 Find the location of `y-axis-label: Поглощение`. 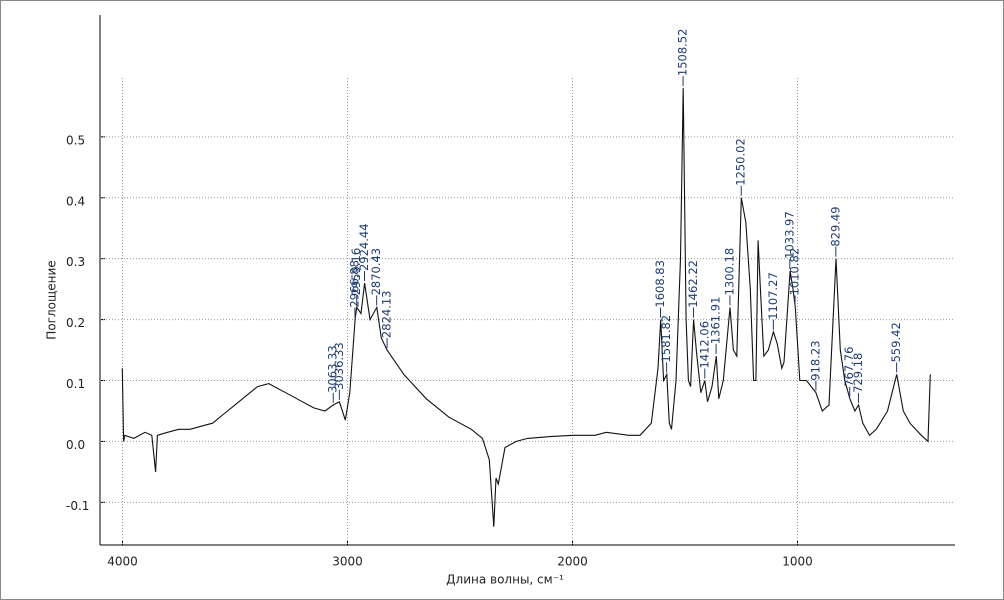

y-axis-label: Поглощение is located at coordinates (52, 299).